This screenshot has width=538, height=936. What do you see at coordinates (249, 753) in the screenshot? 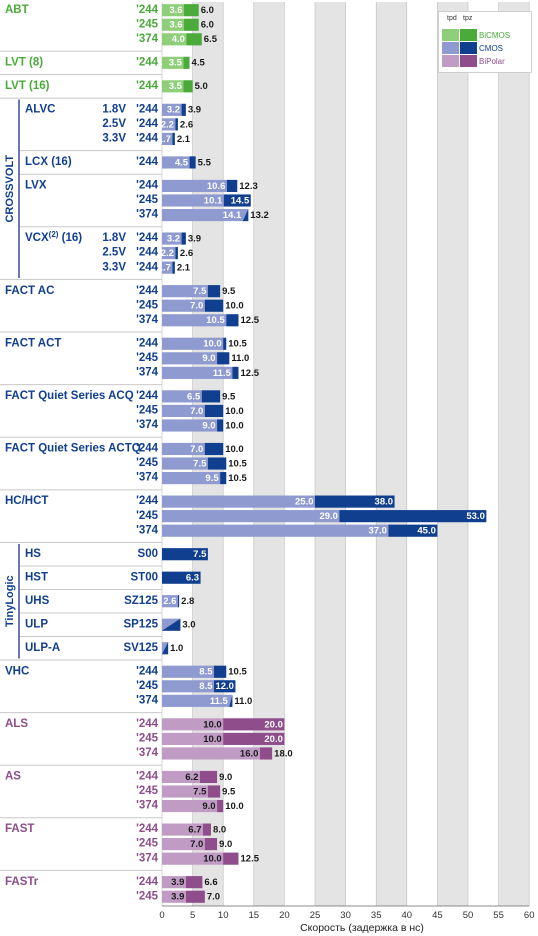
I see `value-label-tpd: 16.0` at bounding box center [249, 753].